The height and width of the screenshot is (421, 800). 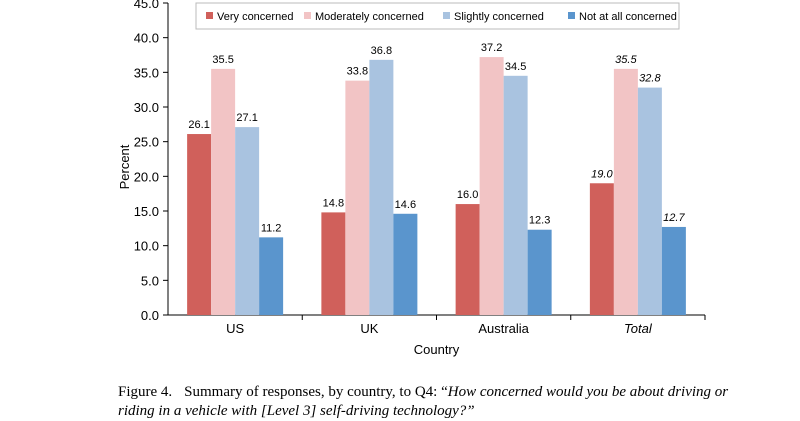 I want to click on y-tick-label: 35.0, so click(x=146, y=72).